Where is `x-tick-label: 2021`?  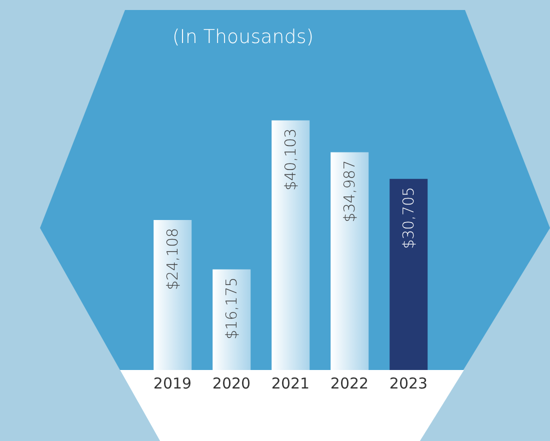 x-tick-label: 2021 is located at coordinates (290, 383).